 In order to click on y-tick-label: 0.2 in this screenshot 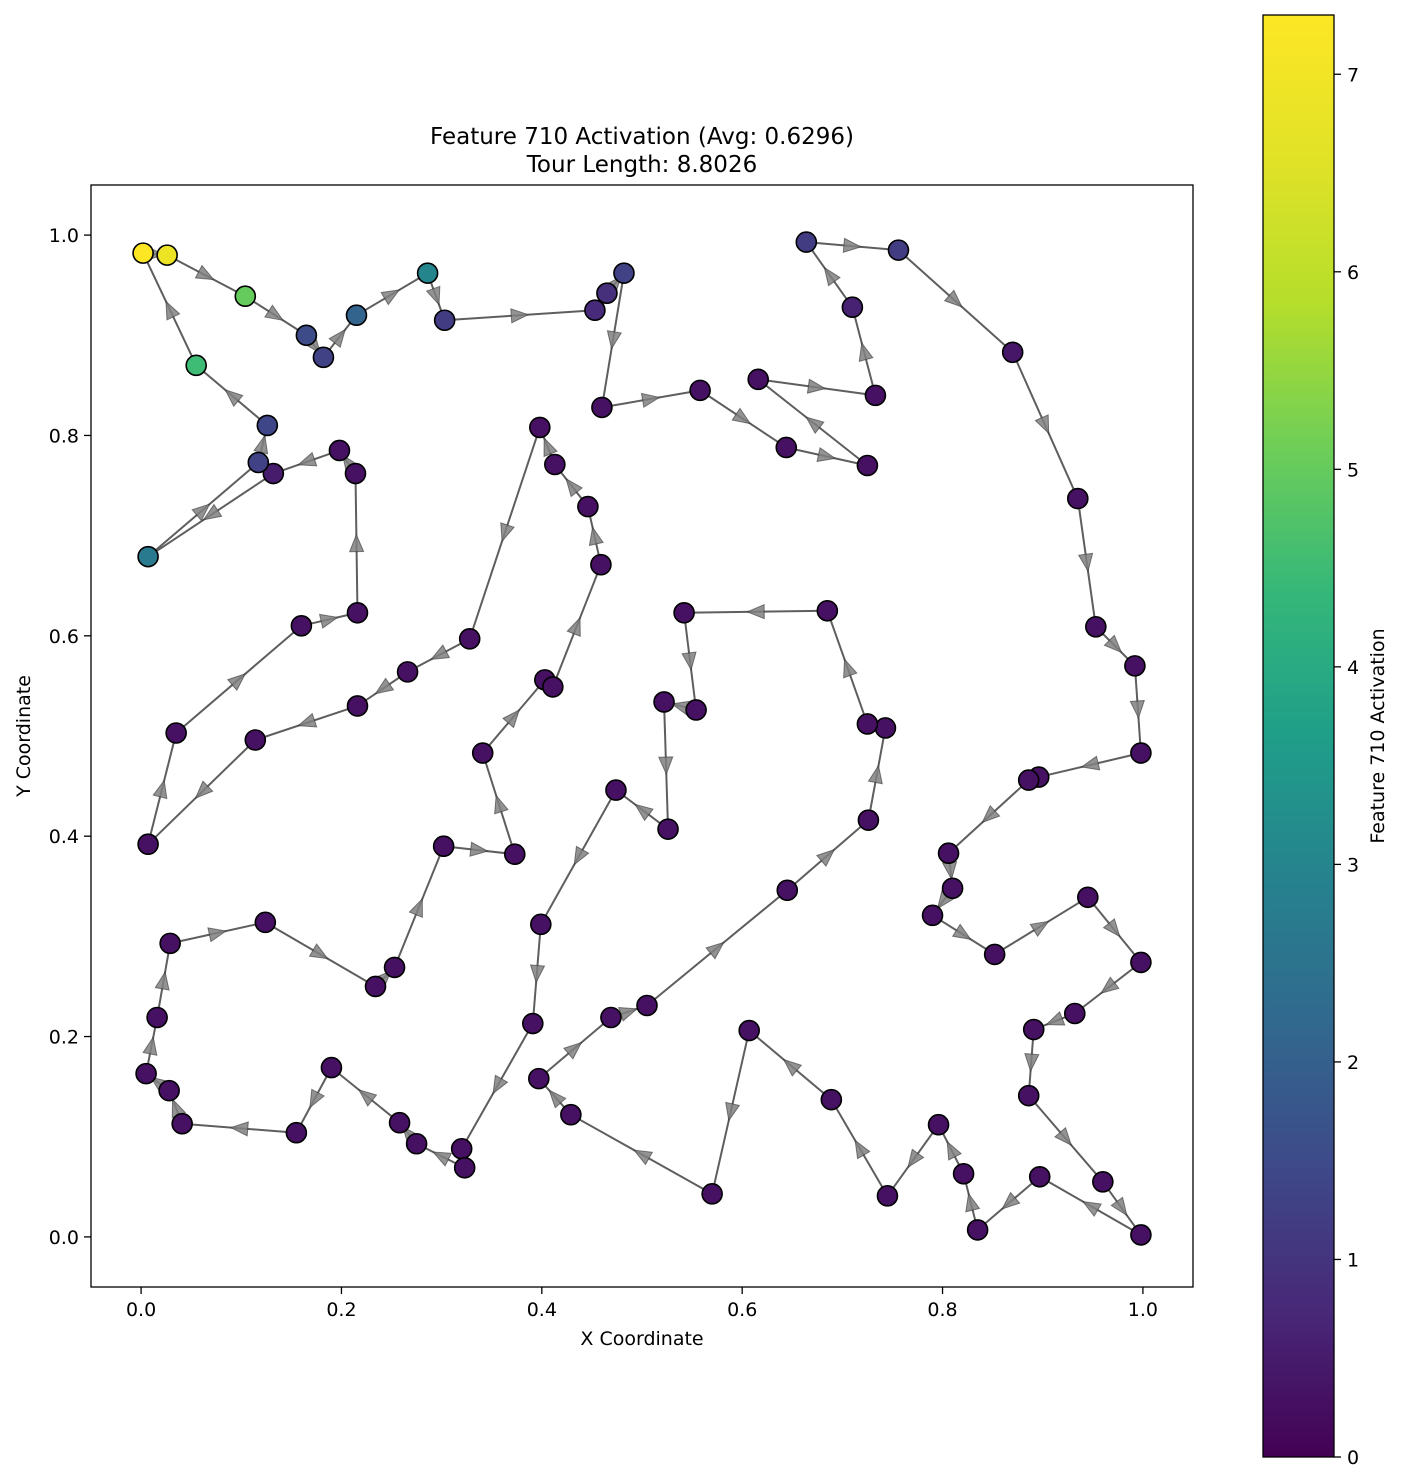, I will do `click(64, 1038)`.